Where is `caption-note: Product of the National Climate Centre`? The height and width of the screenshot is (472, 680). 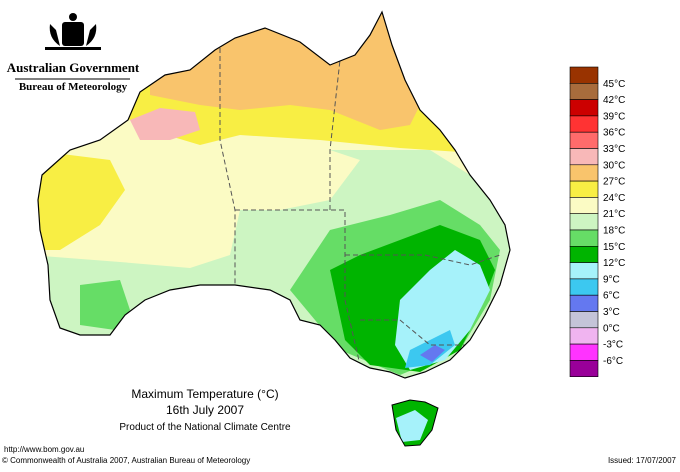
caption-note: Product of the National Climate Centre is located at coordinates (205, 427).